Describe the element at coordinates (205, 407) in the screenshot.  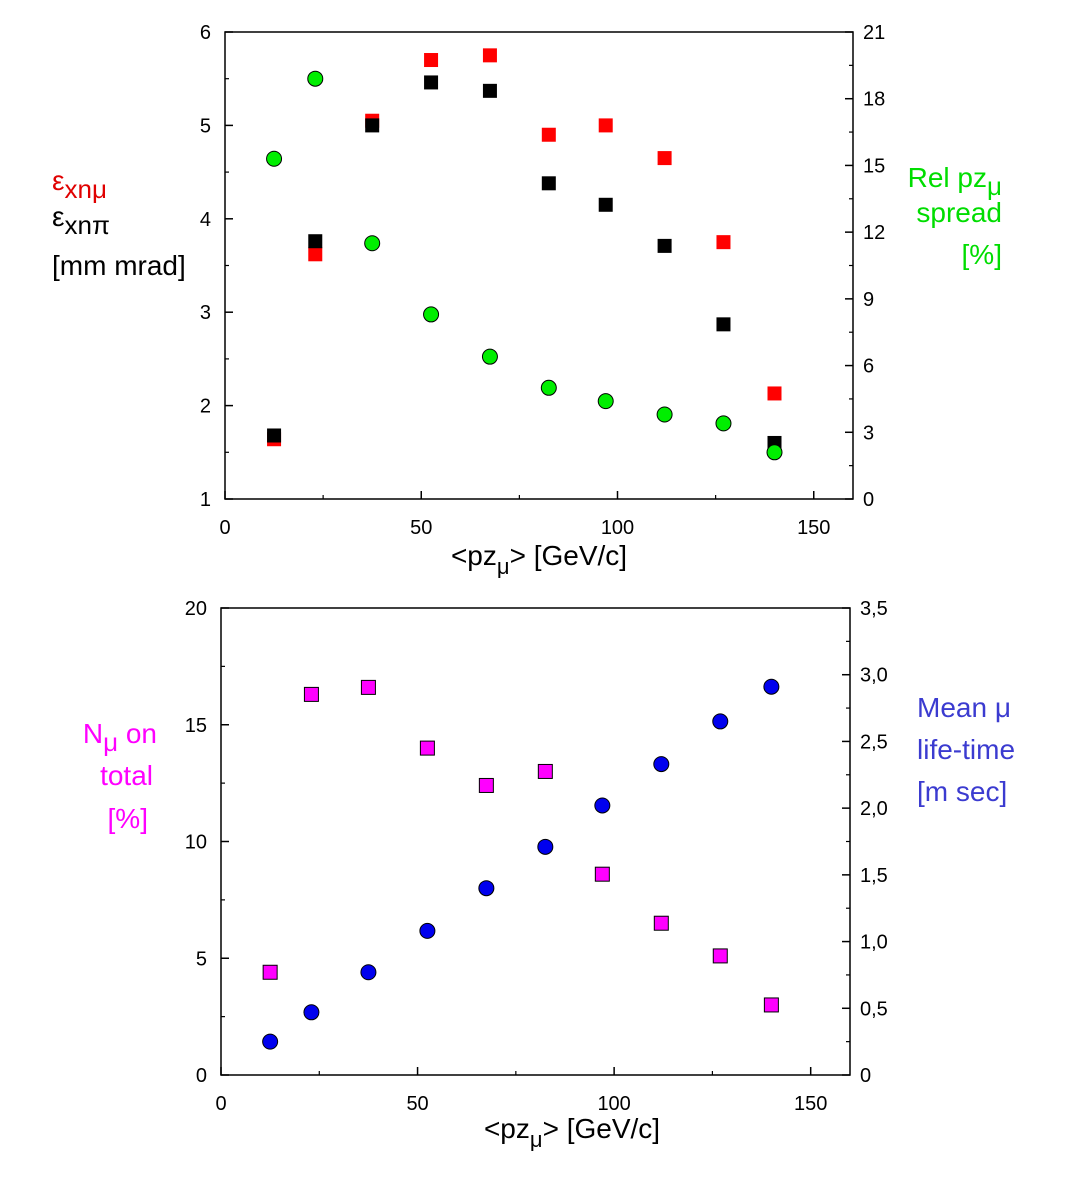
I see `top-left-tick-label: 2` at that location.